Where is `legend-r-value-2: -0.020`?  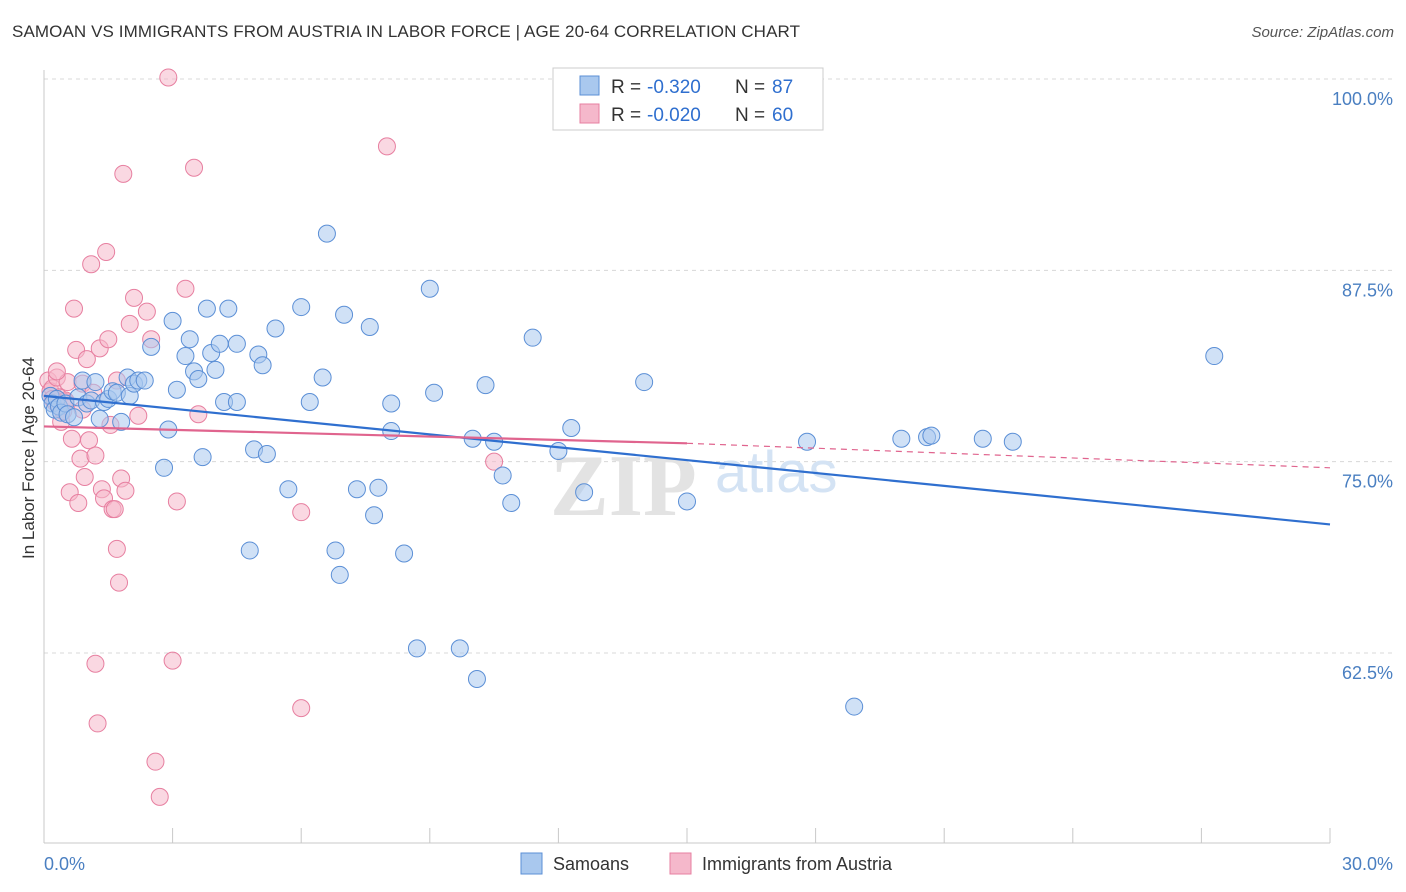
legend-r-value-2: -0.020 is located at coordinates (674, 115).